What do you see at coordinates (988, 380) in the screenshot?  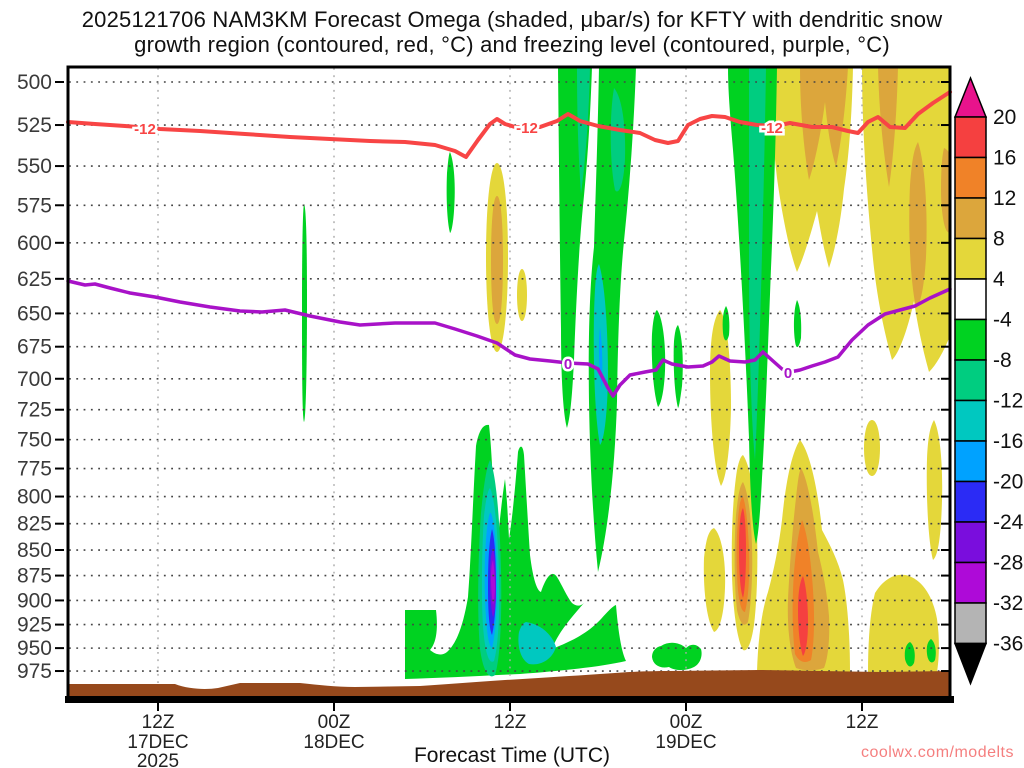 I see `colorbar: 20 16 12 8 4 -4 -8 -12 -16 -20 -24 -28 -32 -36` at bounding box center [988, 380].